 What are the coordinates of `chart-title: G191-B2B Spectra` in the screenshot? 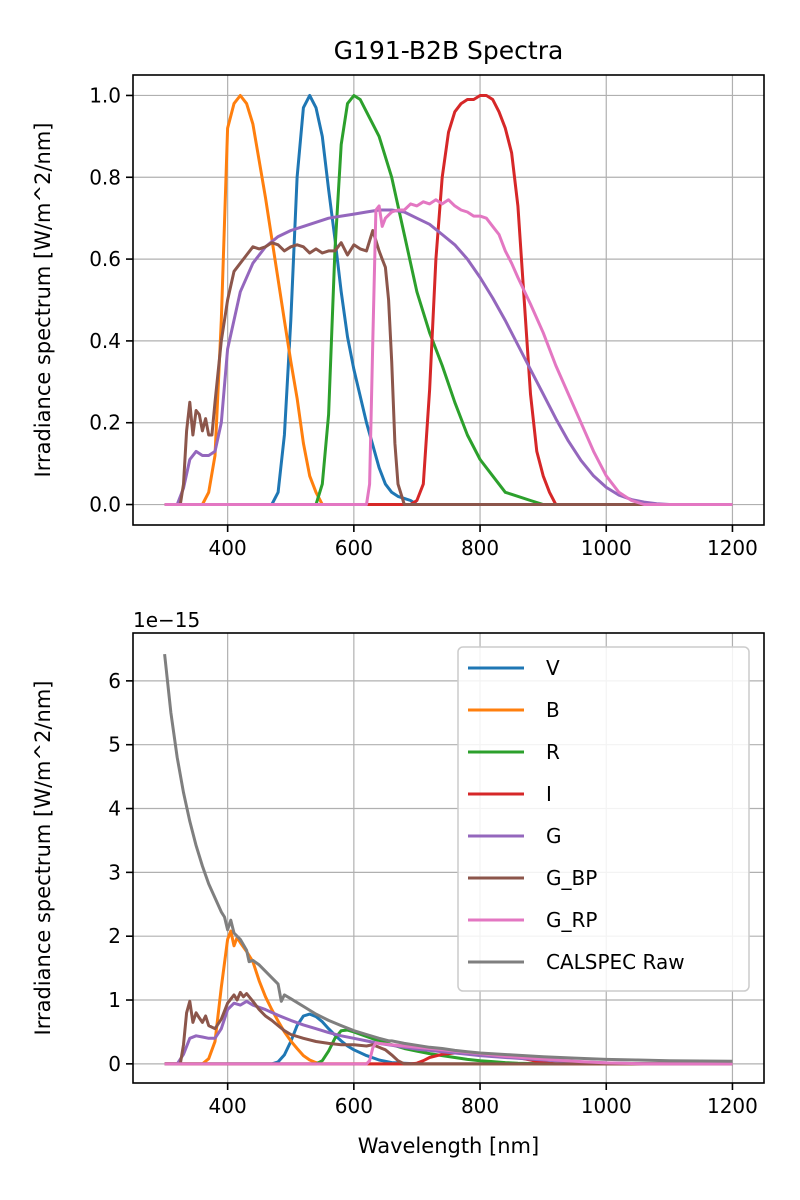 It's located at (449, 50).